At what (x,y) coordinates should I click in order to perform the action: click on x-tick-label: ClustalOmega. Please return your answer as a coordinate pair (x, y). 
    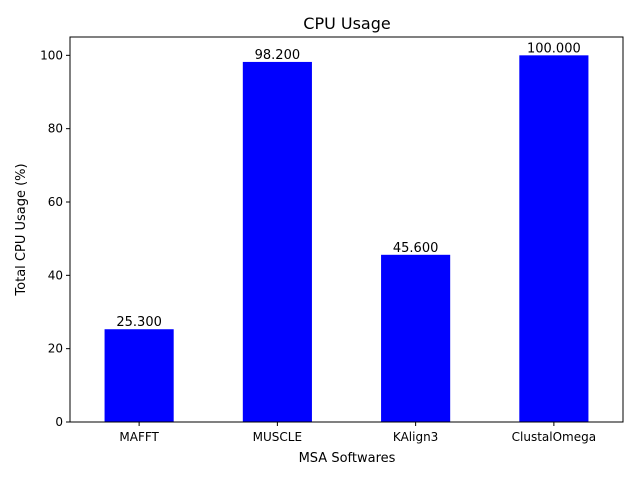
    Looking at the image, I should click on (554, 437).